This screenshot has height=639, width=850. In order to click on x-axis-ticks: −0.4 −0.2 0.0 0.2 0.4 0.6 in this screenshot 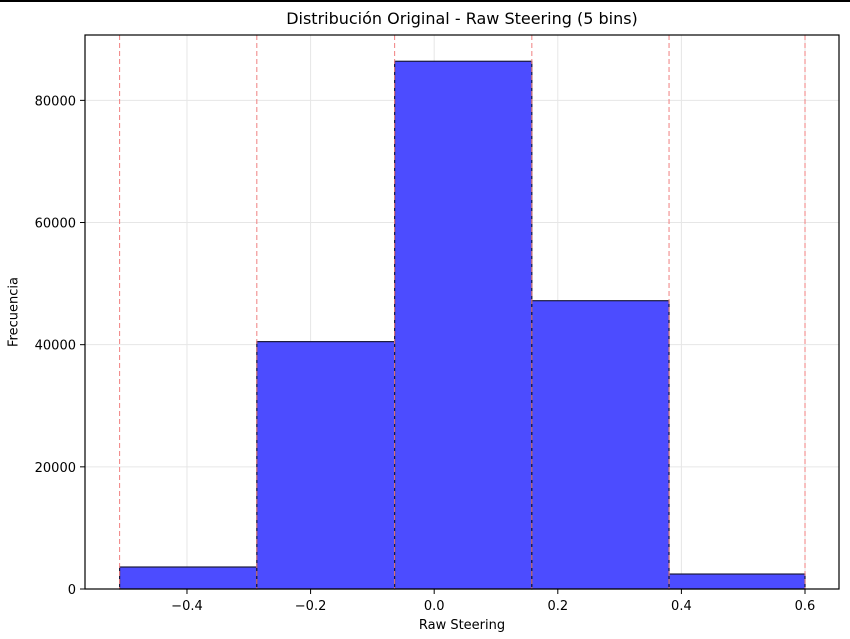, I will do `click(493, 601)`.